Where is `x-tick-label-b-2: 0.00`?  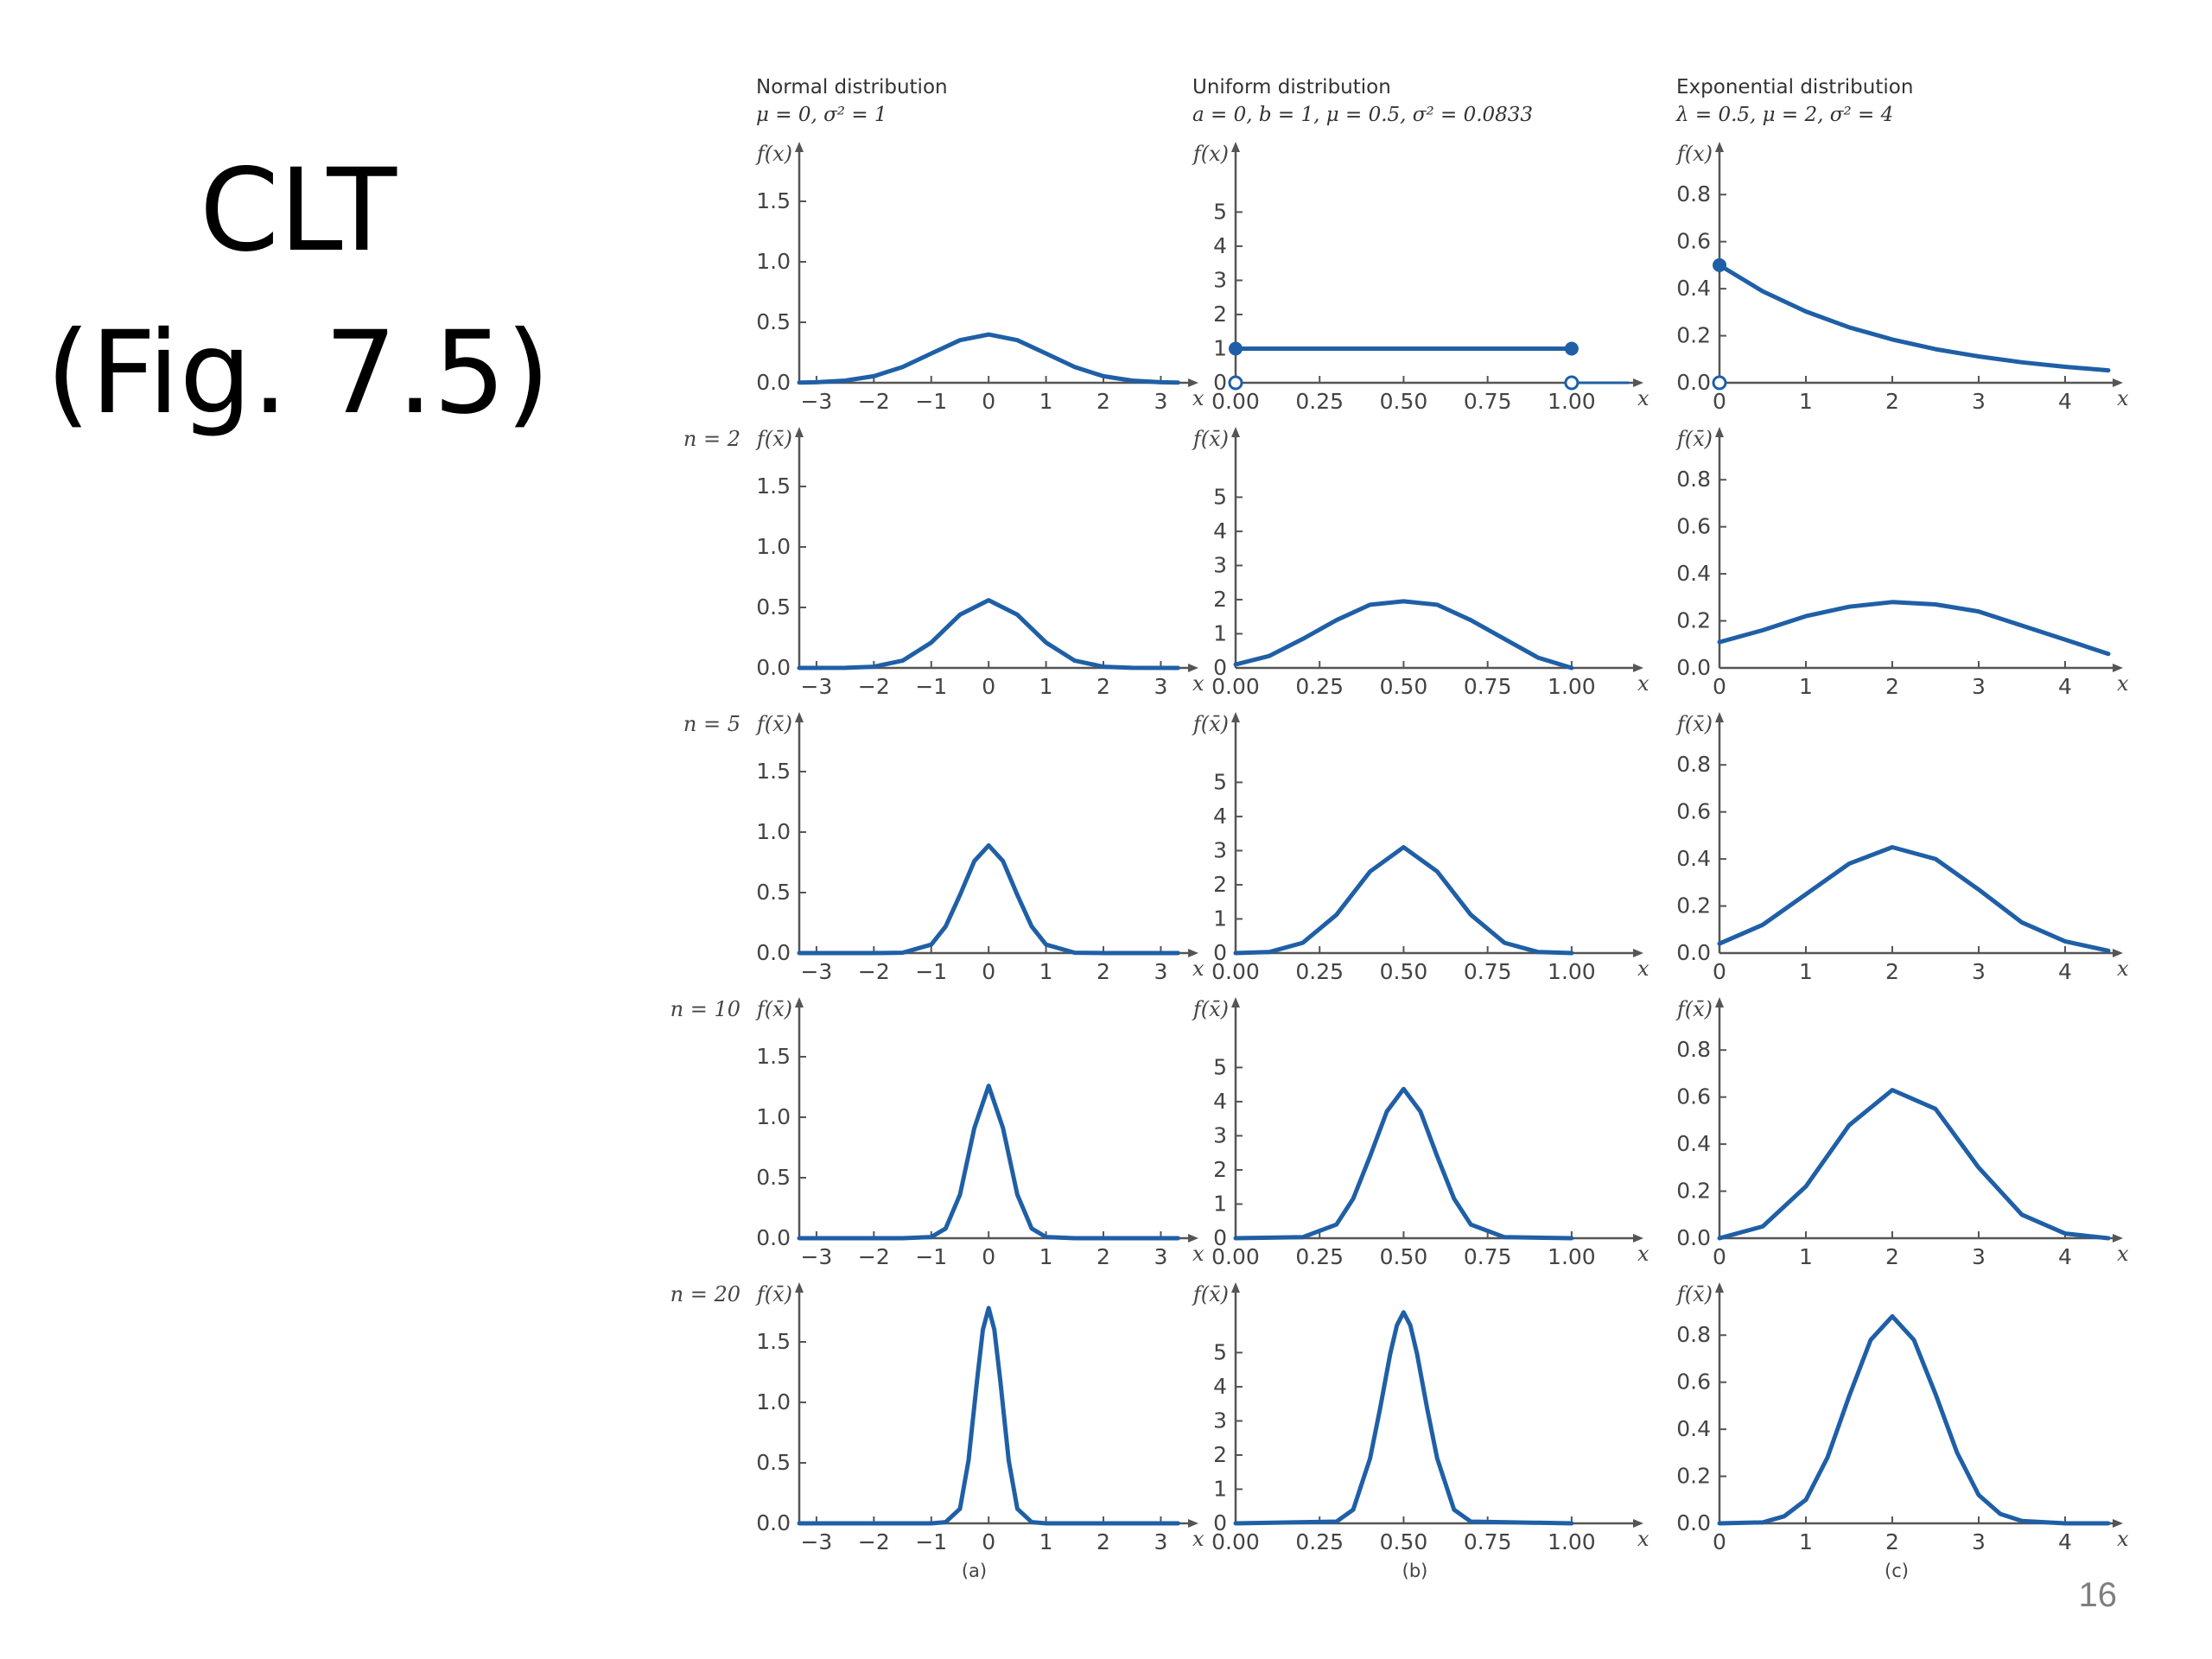 x-tick-label-b-2: 0.00 is located at coordinates (1235, 686).